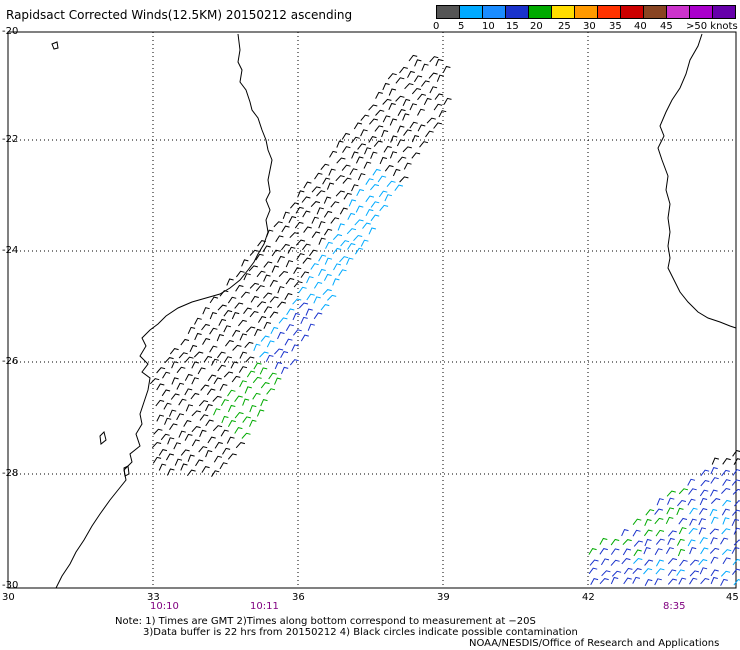 This screenshot has width=740, height=650. What do you see at coordinates (488, 26) in the screenshot?
I see `legend-label: 10` at bounding box center [488, 26].